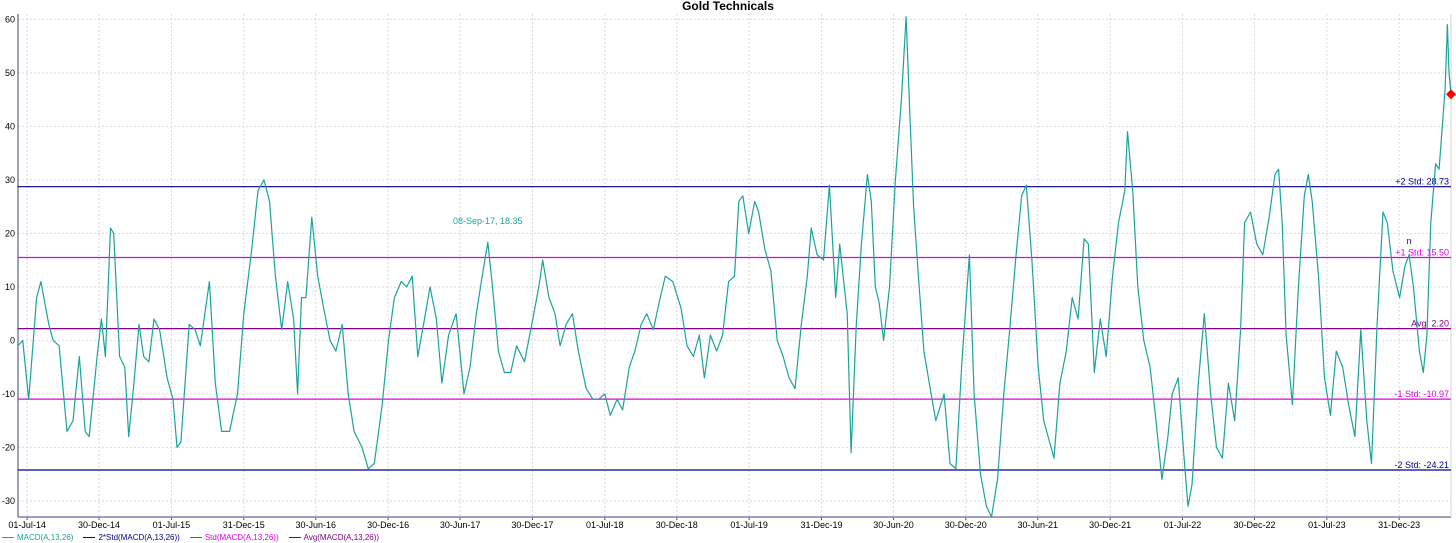  What do you see at coordinates (139, 537) in the screenshot?
I see `legend-label: 2*Std(MACD(A,13,26))` at bounding box center [139, 537].